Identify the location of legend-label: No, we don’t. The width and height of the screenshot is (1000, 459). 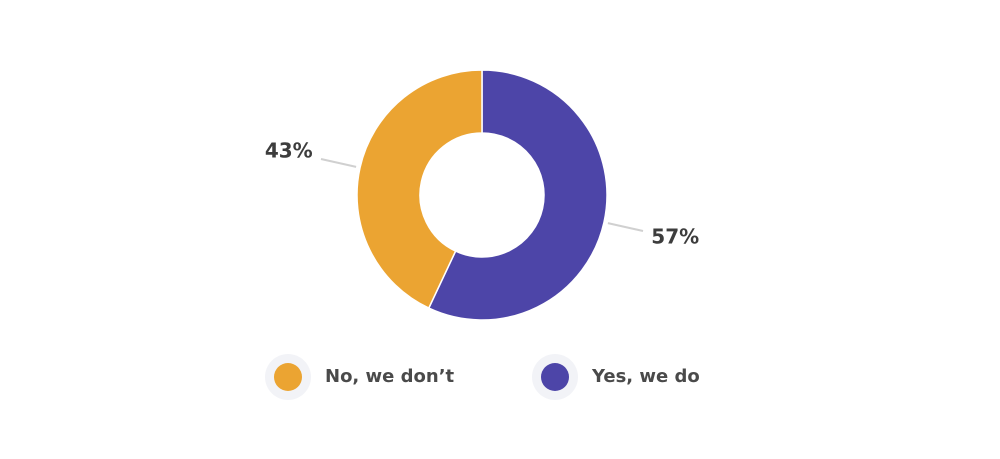
(390, 376).